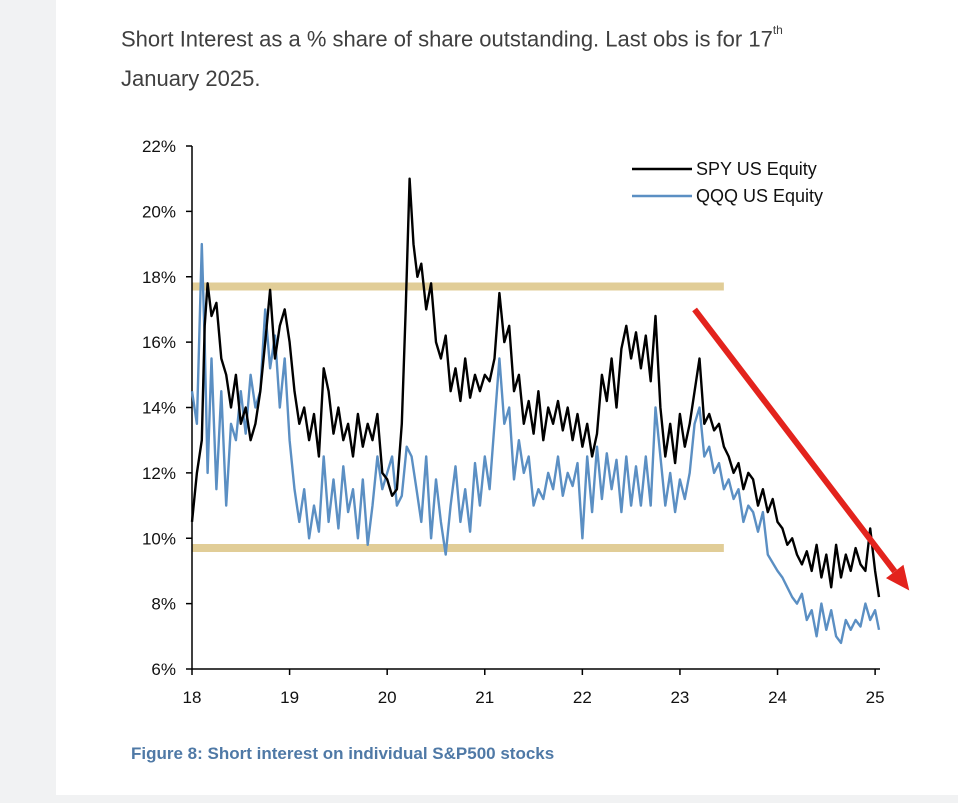  What do you see at coordinates (163, 669) in the screenshot?
I see `y-tick-label: 6%` at bounding box center [163, 669].